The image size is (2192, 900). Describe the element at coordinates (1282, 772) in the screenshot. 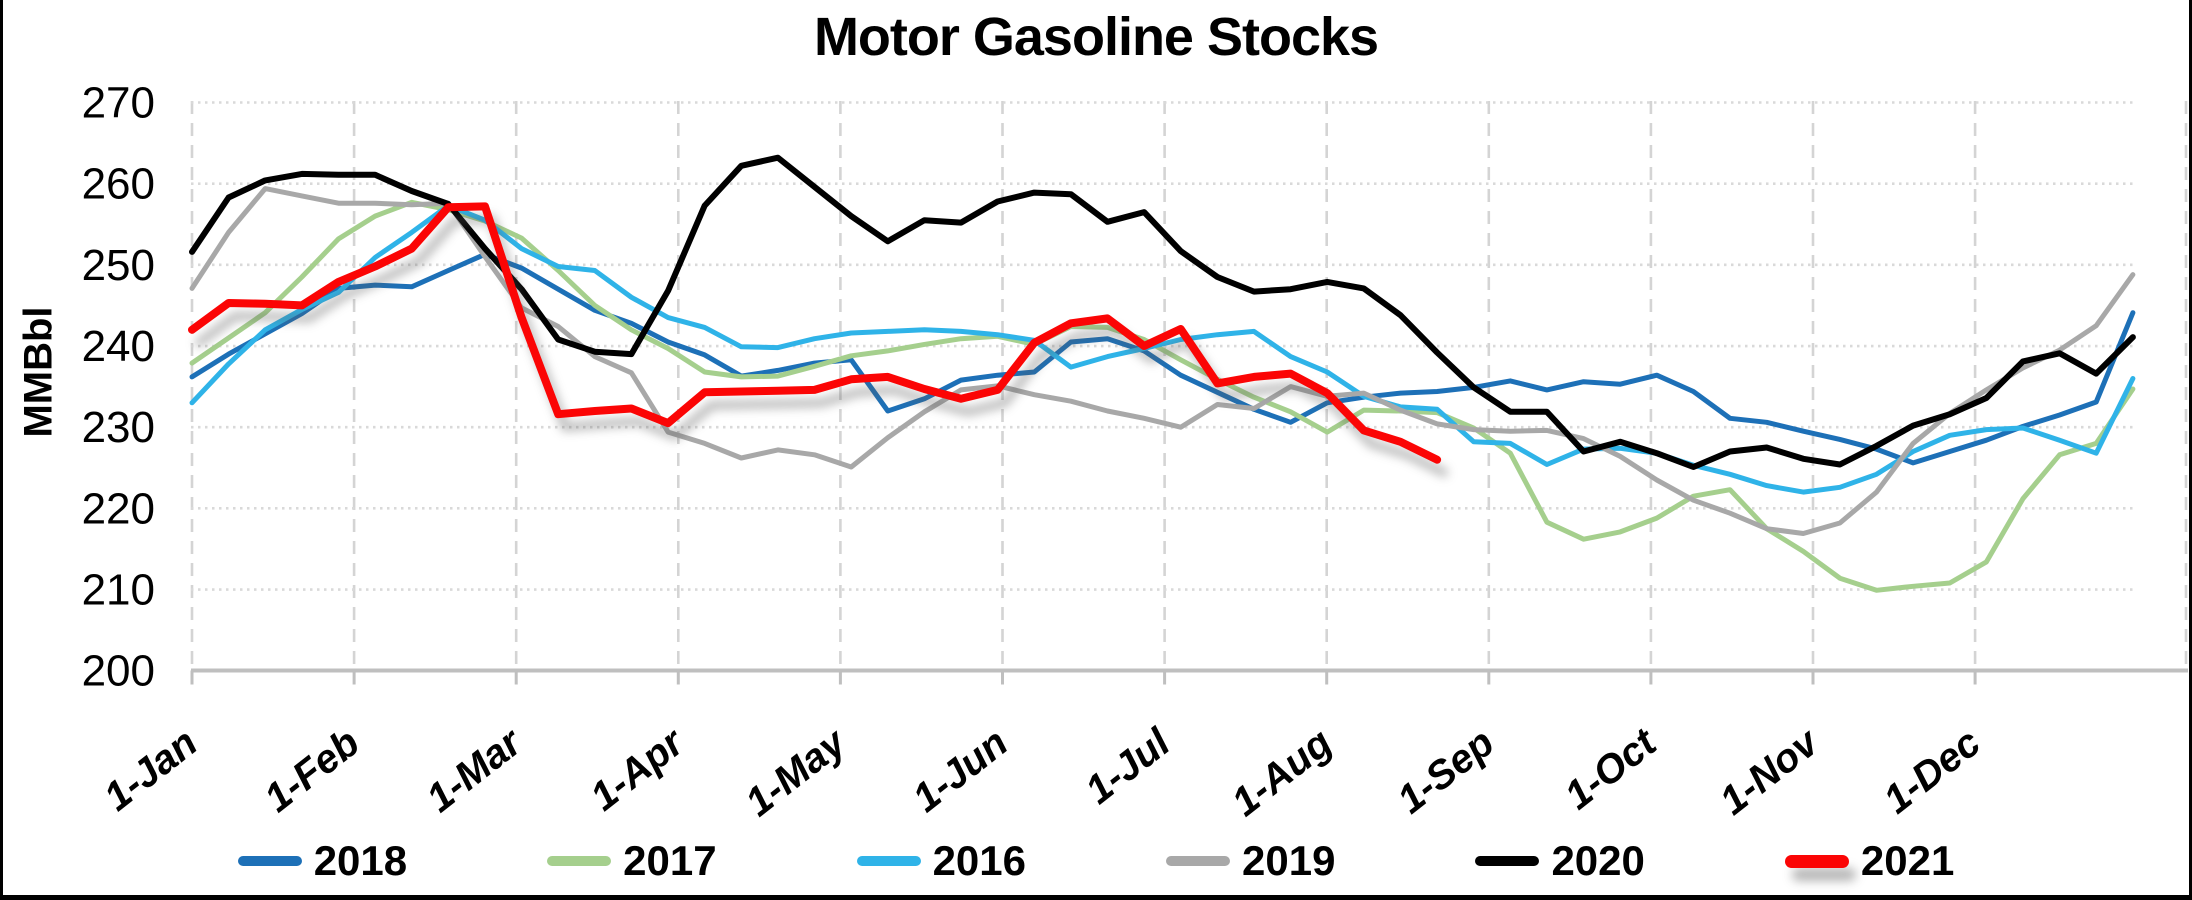

I see `x-tick-label-1-Aug: 1-Aug` at that location.